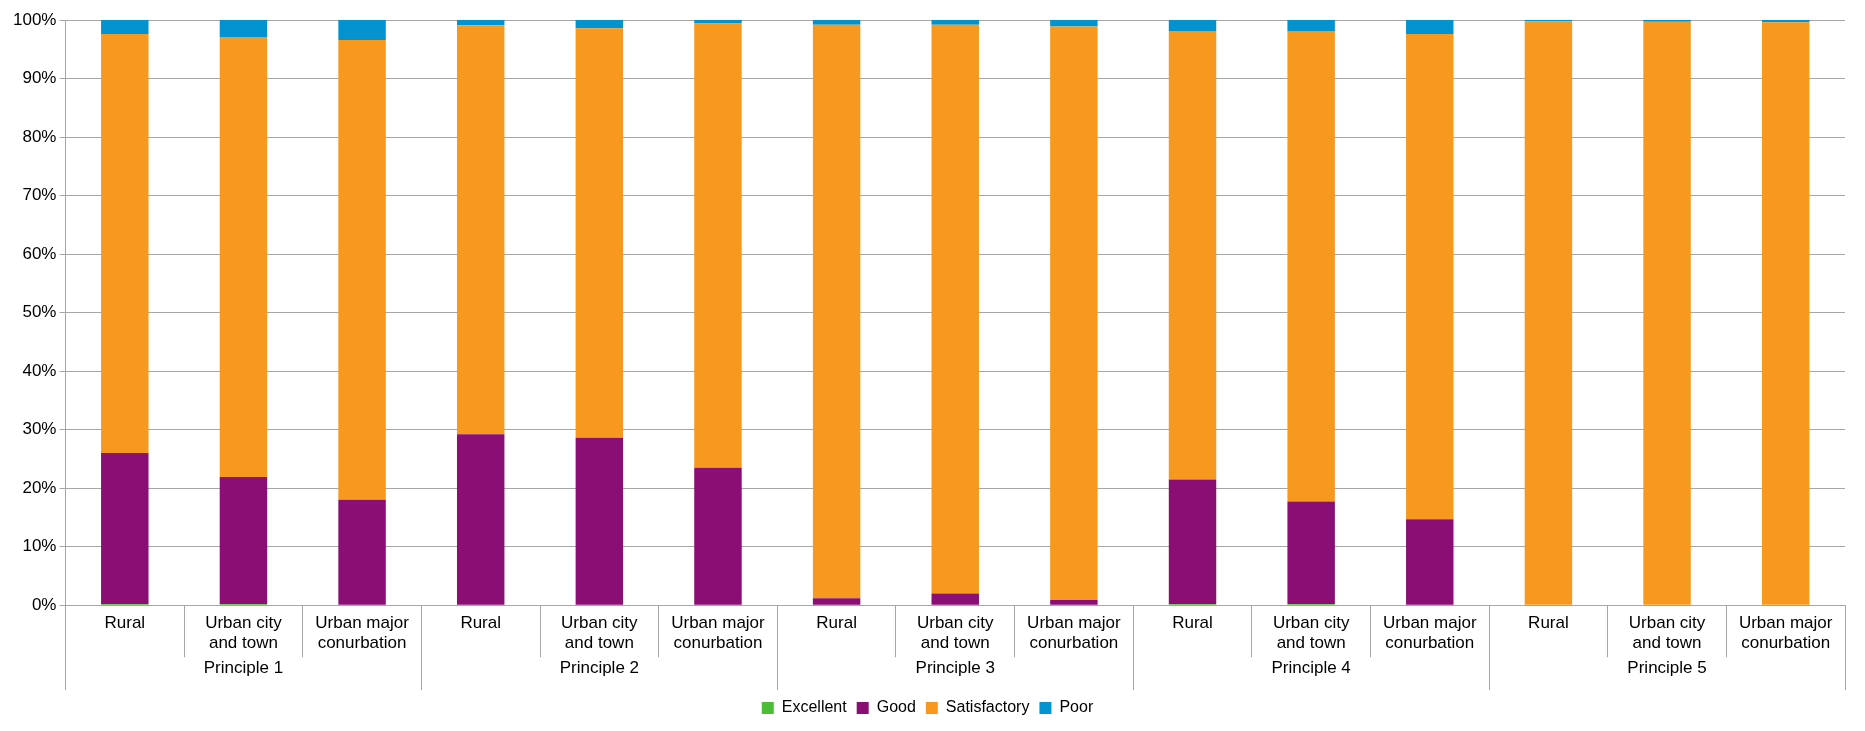 The image size is (1865, 731). Describe the element at coordinates (1311, 667) in the screenshot. I see `text: Principle 4` at that location.